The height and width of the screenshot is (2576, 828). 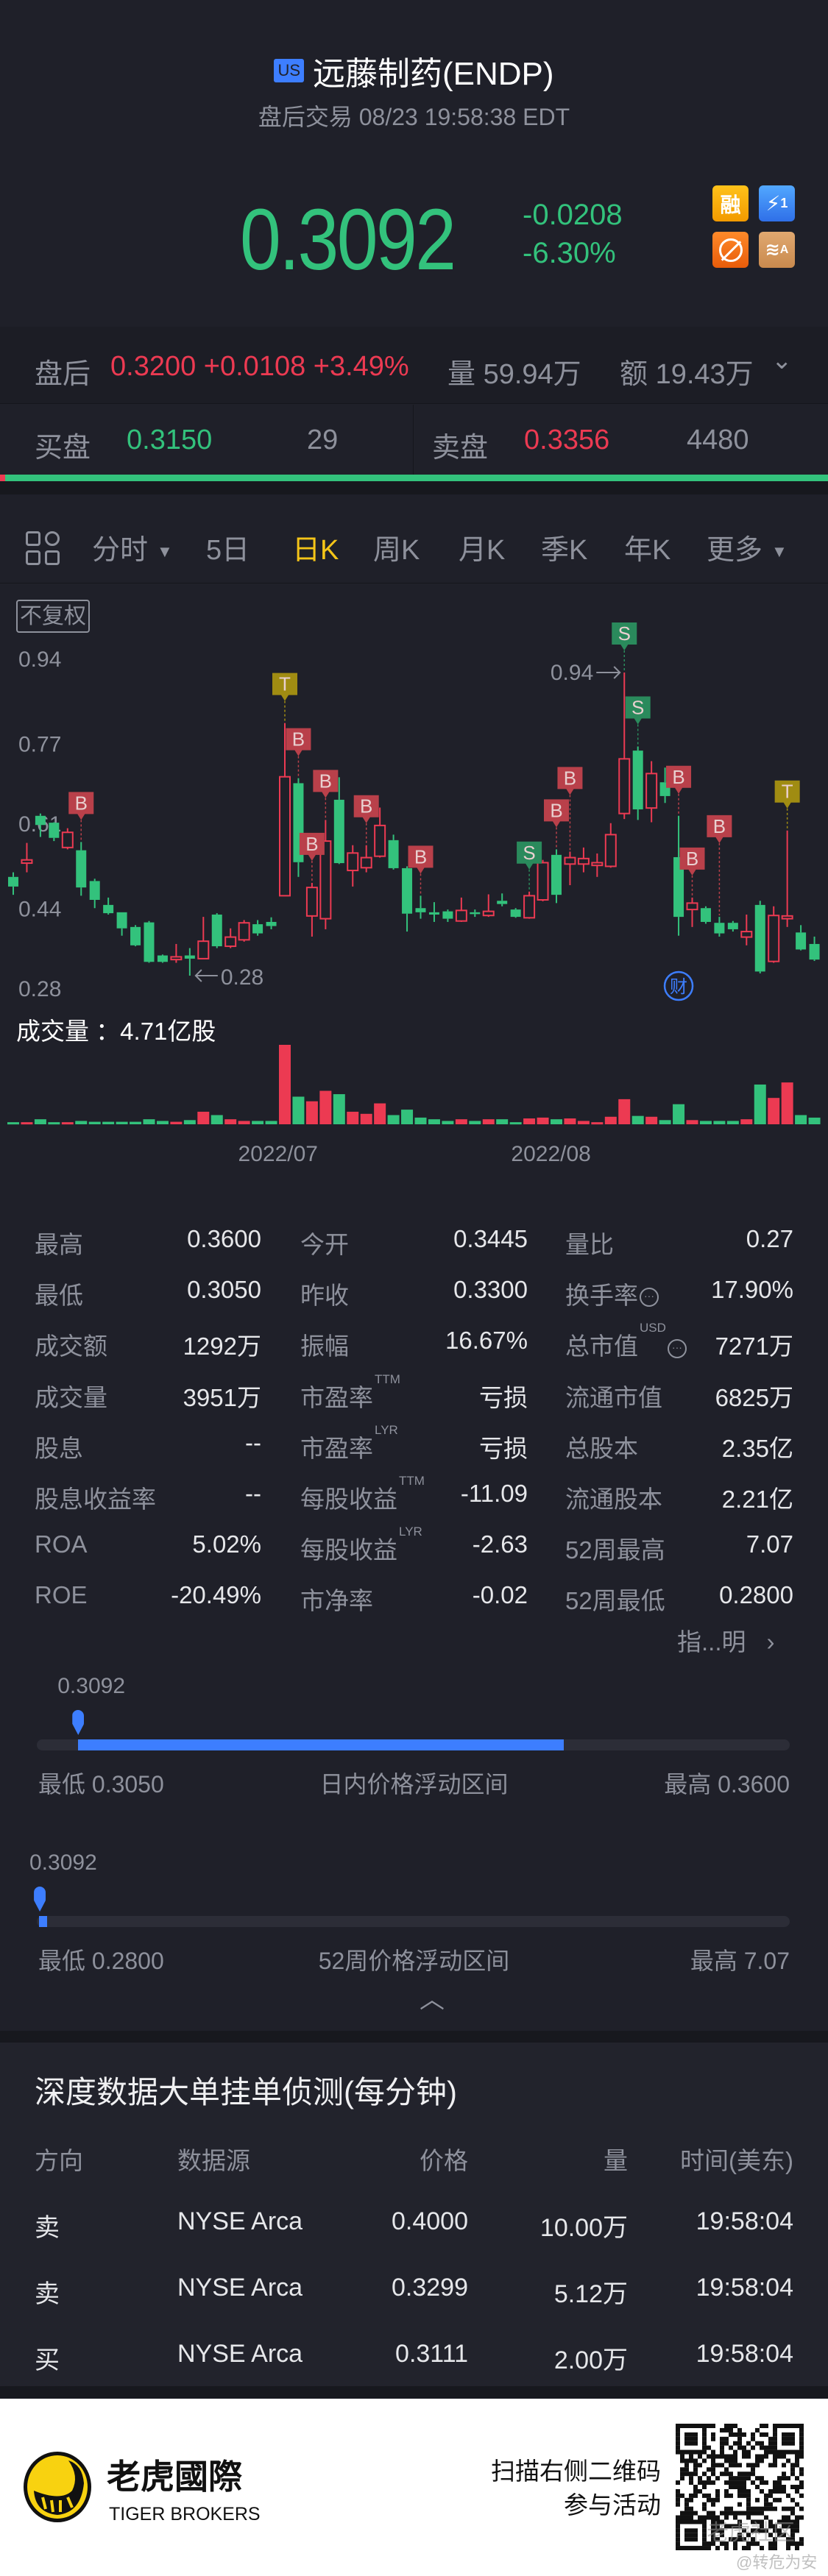 What do you see at coordinates (608, 672) in the screenshot?
I see `arrow-right-icon` at bounding box center [608, 672].